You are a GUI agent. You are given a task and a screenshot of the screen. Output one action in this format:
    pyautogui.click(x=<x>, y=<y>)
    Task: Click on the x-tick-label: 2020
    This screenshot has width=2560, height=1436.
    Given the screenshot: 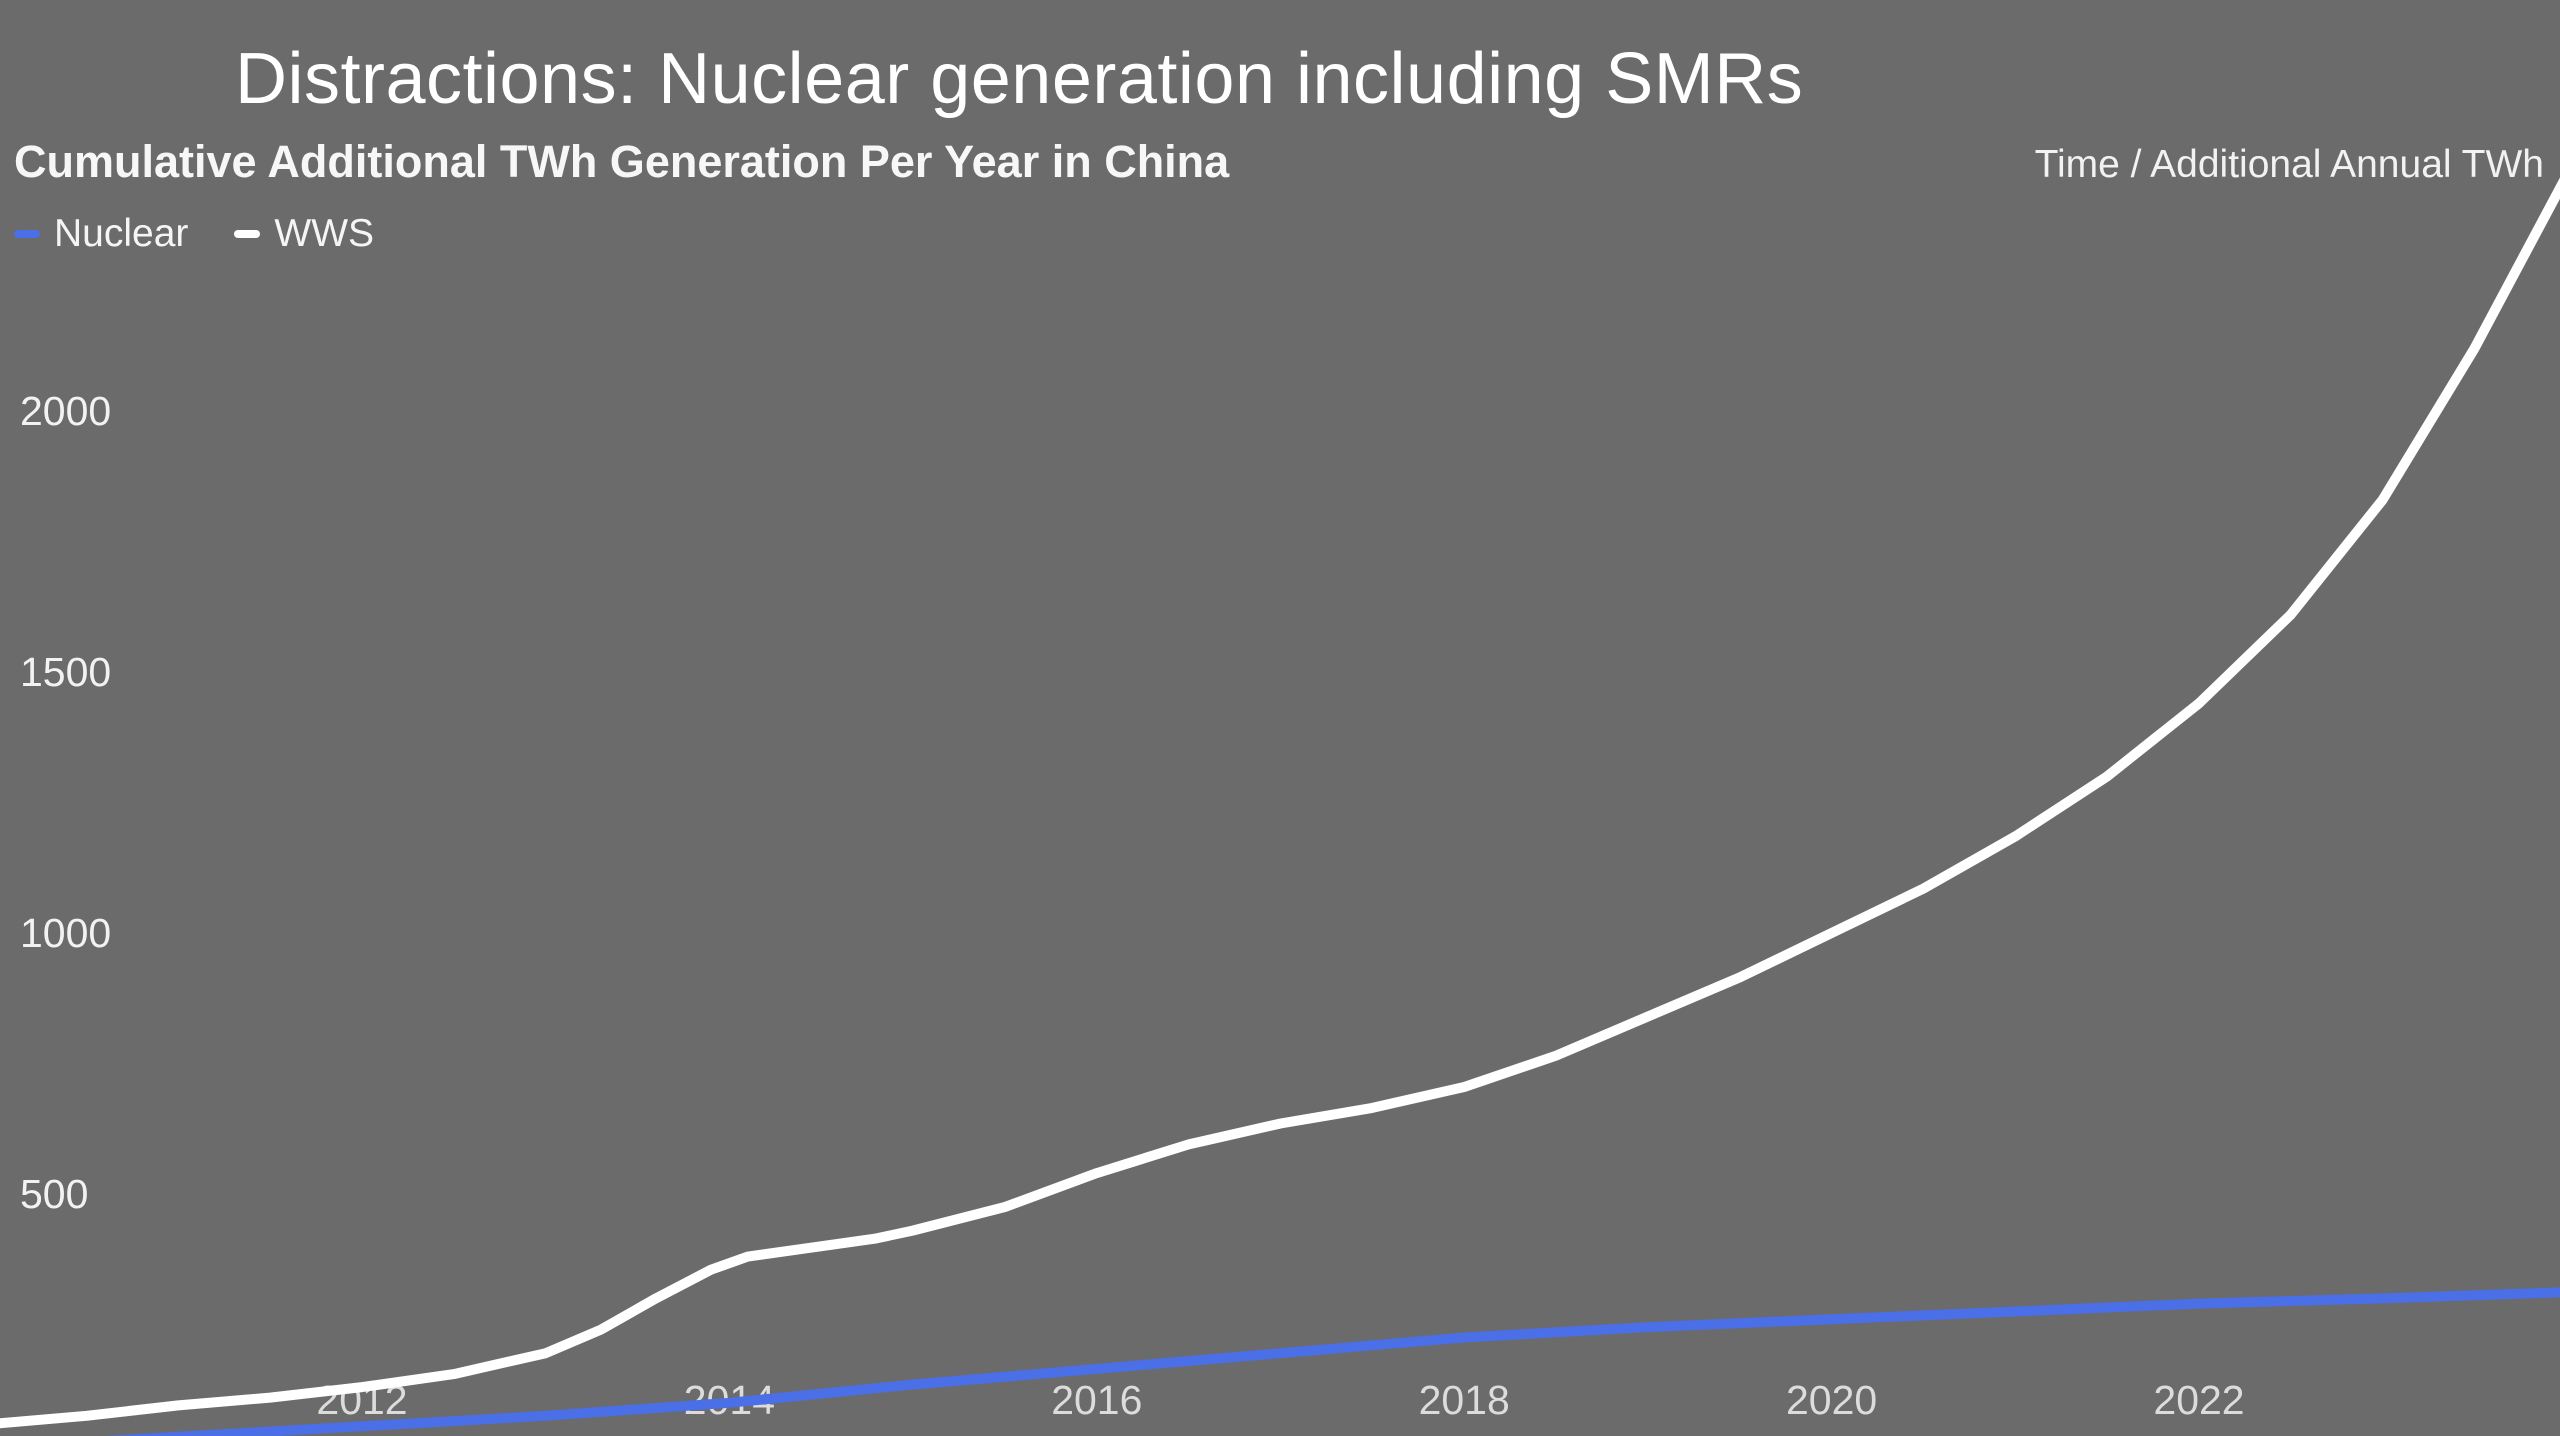 What is the action you would take?
    pyautogui.click(x=1831, y=1400)
    